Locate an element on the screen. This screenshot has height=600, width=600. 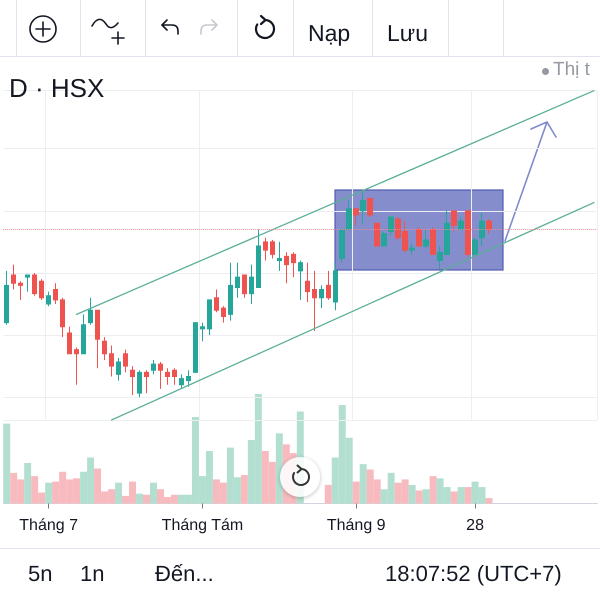
x-tick-label: Tháng 9 is located at coordinates (356, 525).